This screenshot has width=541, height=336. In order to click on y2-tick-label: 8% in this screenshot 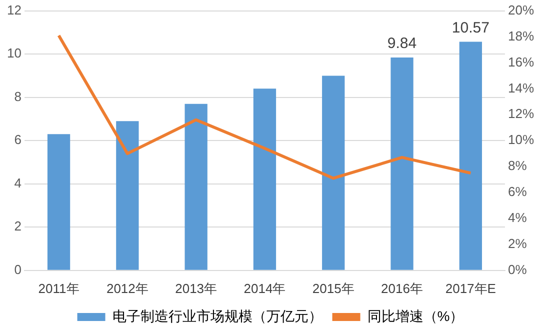, I will do `click(518, 166)`.